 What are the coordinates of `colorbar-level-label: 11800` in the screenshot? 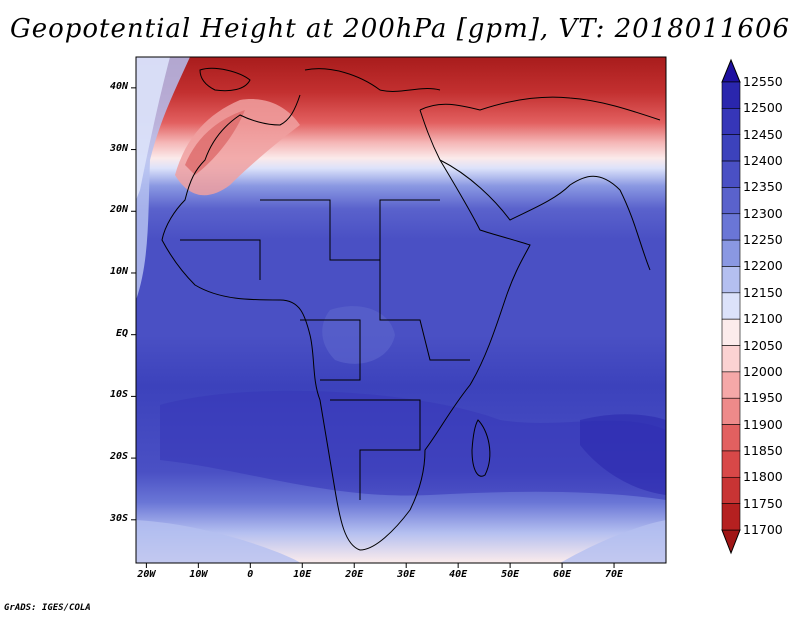 It's located at (763, 477).